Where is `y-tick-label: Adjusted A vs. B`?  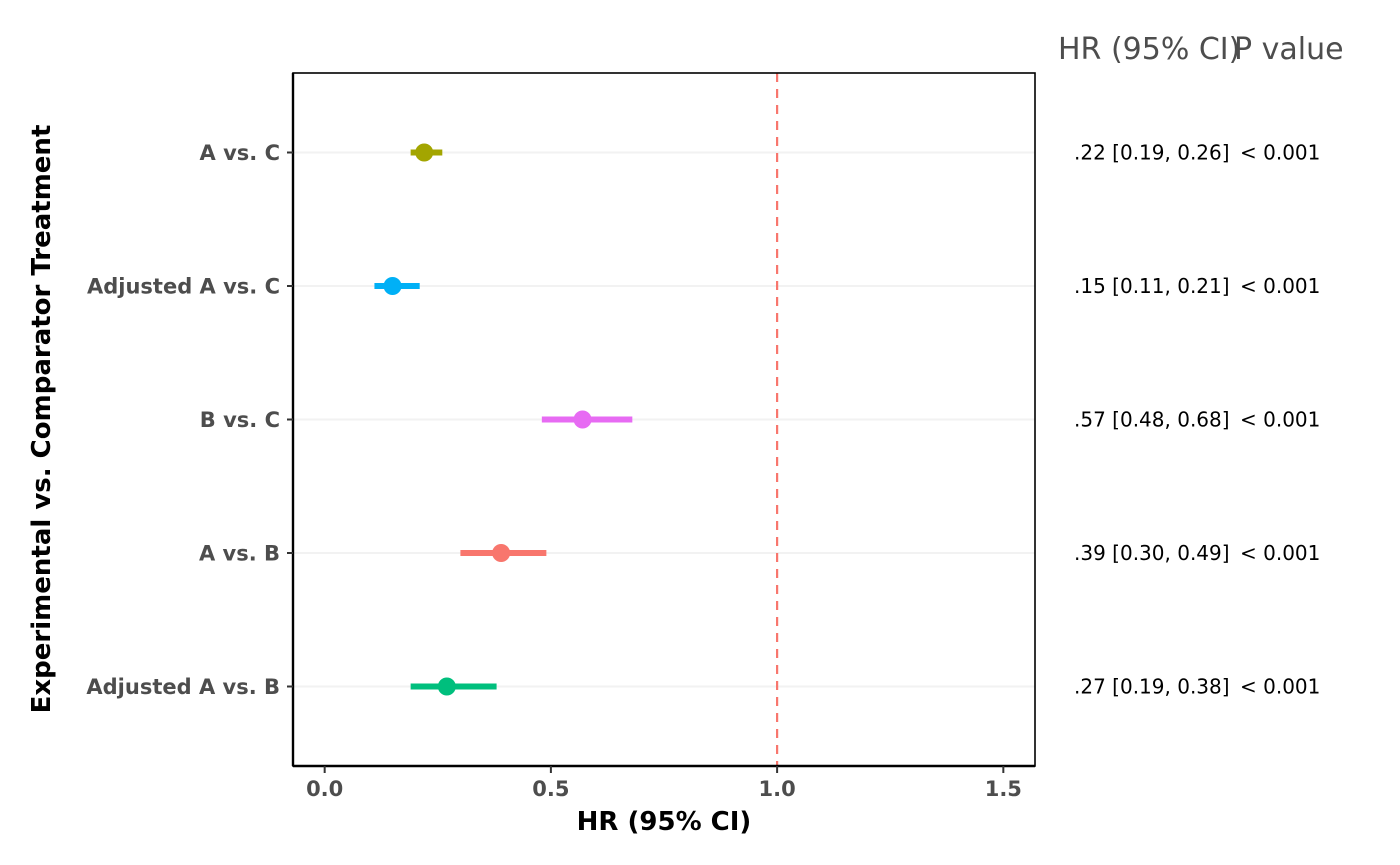
y-tick-label: Adjusted A vs. B is located at coordinates (183, 687).